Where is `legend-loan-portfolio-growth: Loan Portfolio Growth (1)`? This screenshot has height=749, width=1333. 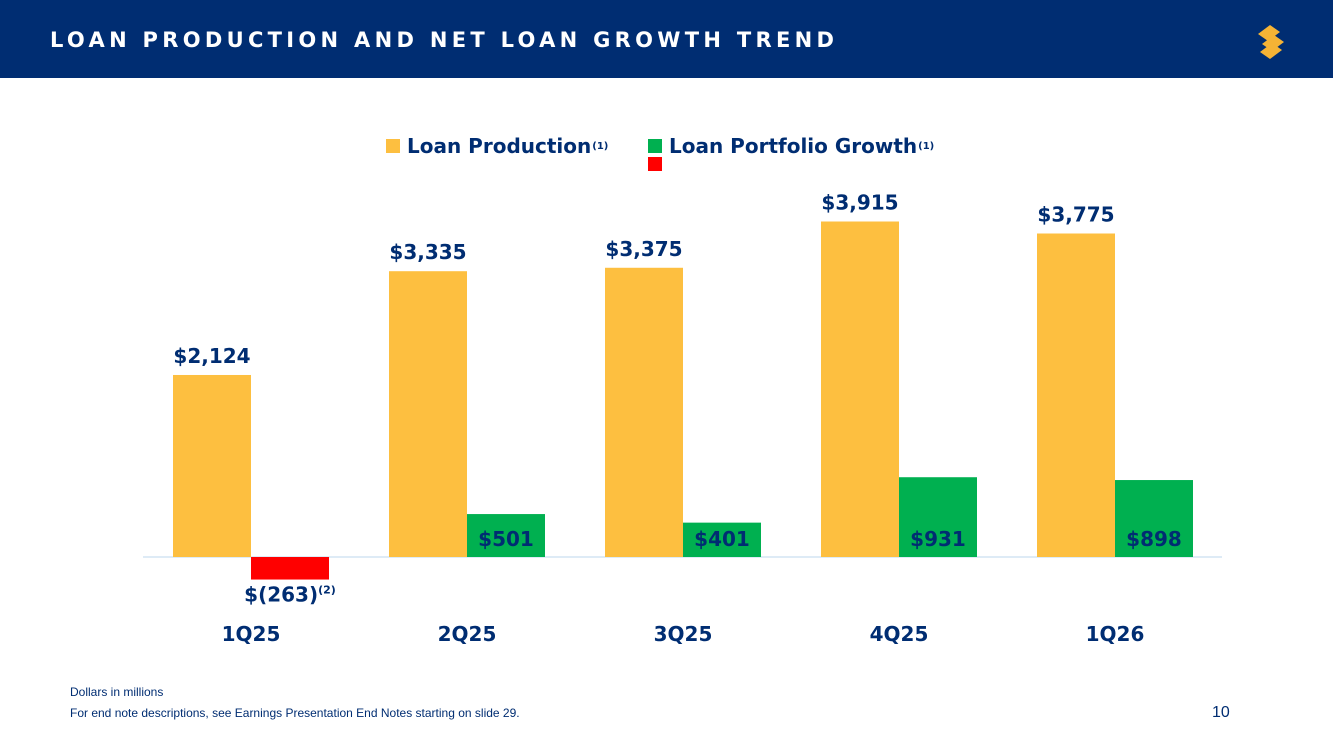 legend-loan-portfolio-growth: Loan Portfolio Growth (1) is located at coordinates (791, 151).